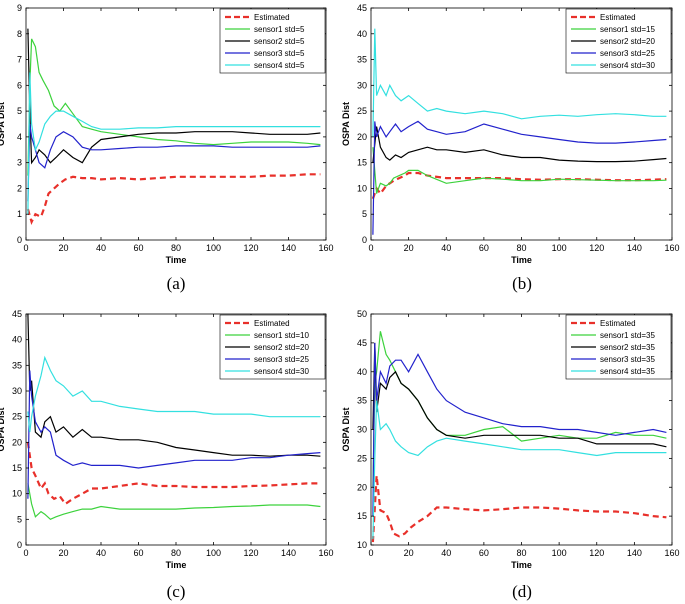 This screenshot has height=604, width=685. What do you see at coordinates (627, 29) in the screenshot?
I see `legend-label: sensor1 std=15` at bounding box center [627, 29].